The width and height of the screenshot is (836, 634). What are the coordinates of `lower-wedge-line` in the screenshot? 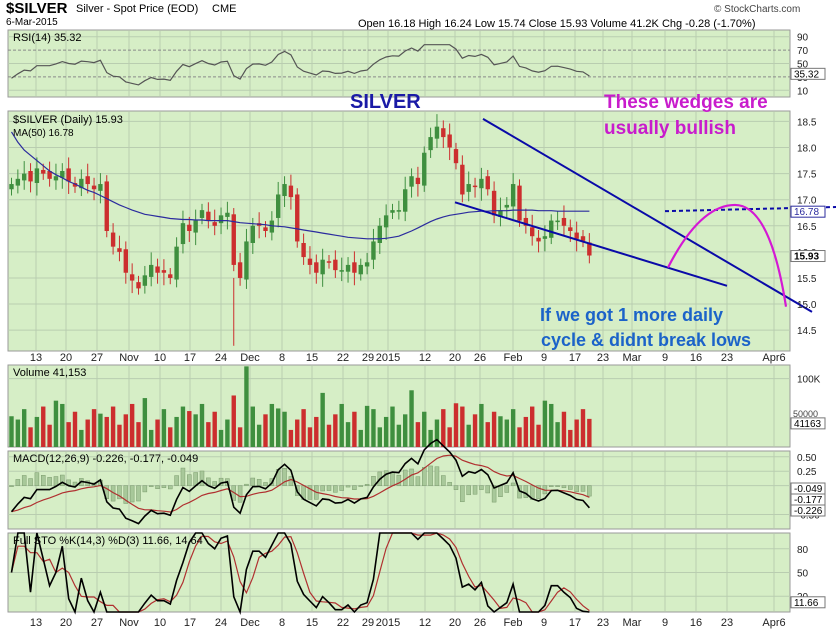 It's located at (591, 244).